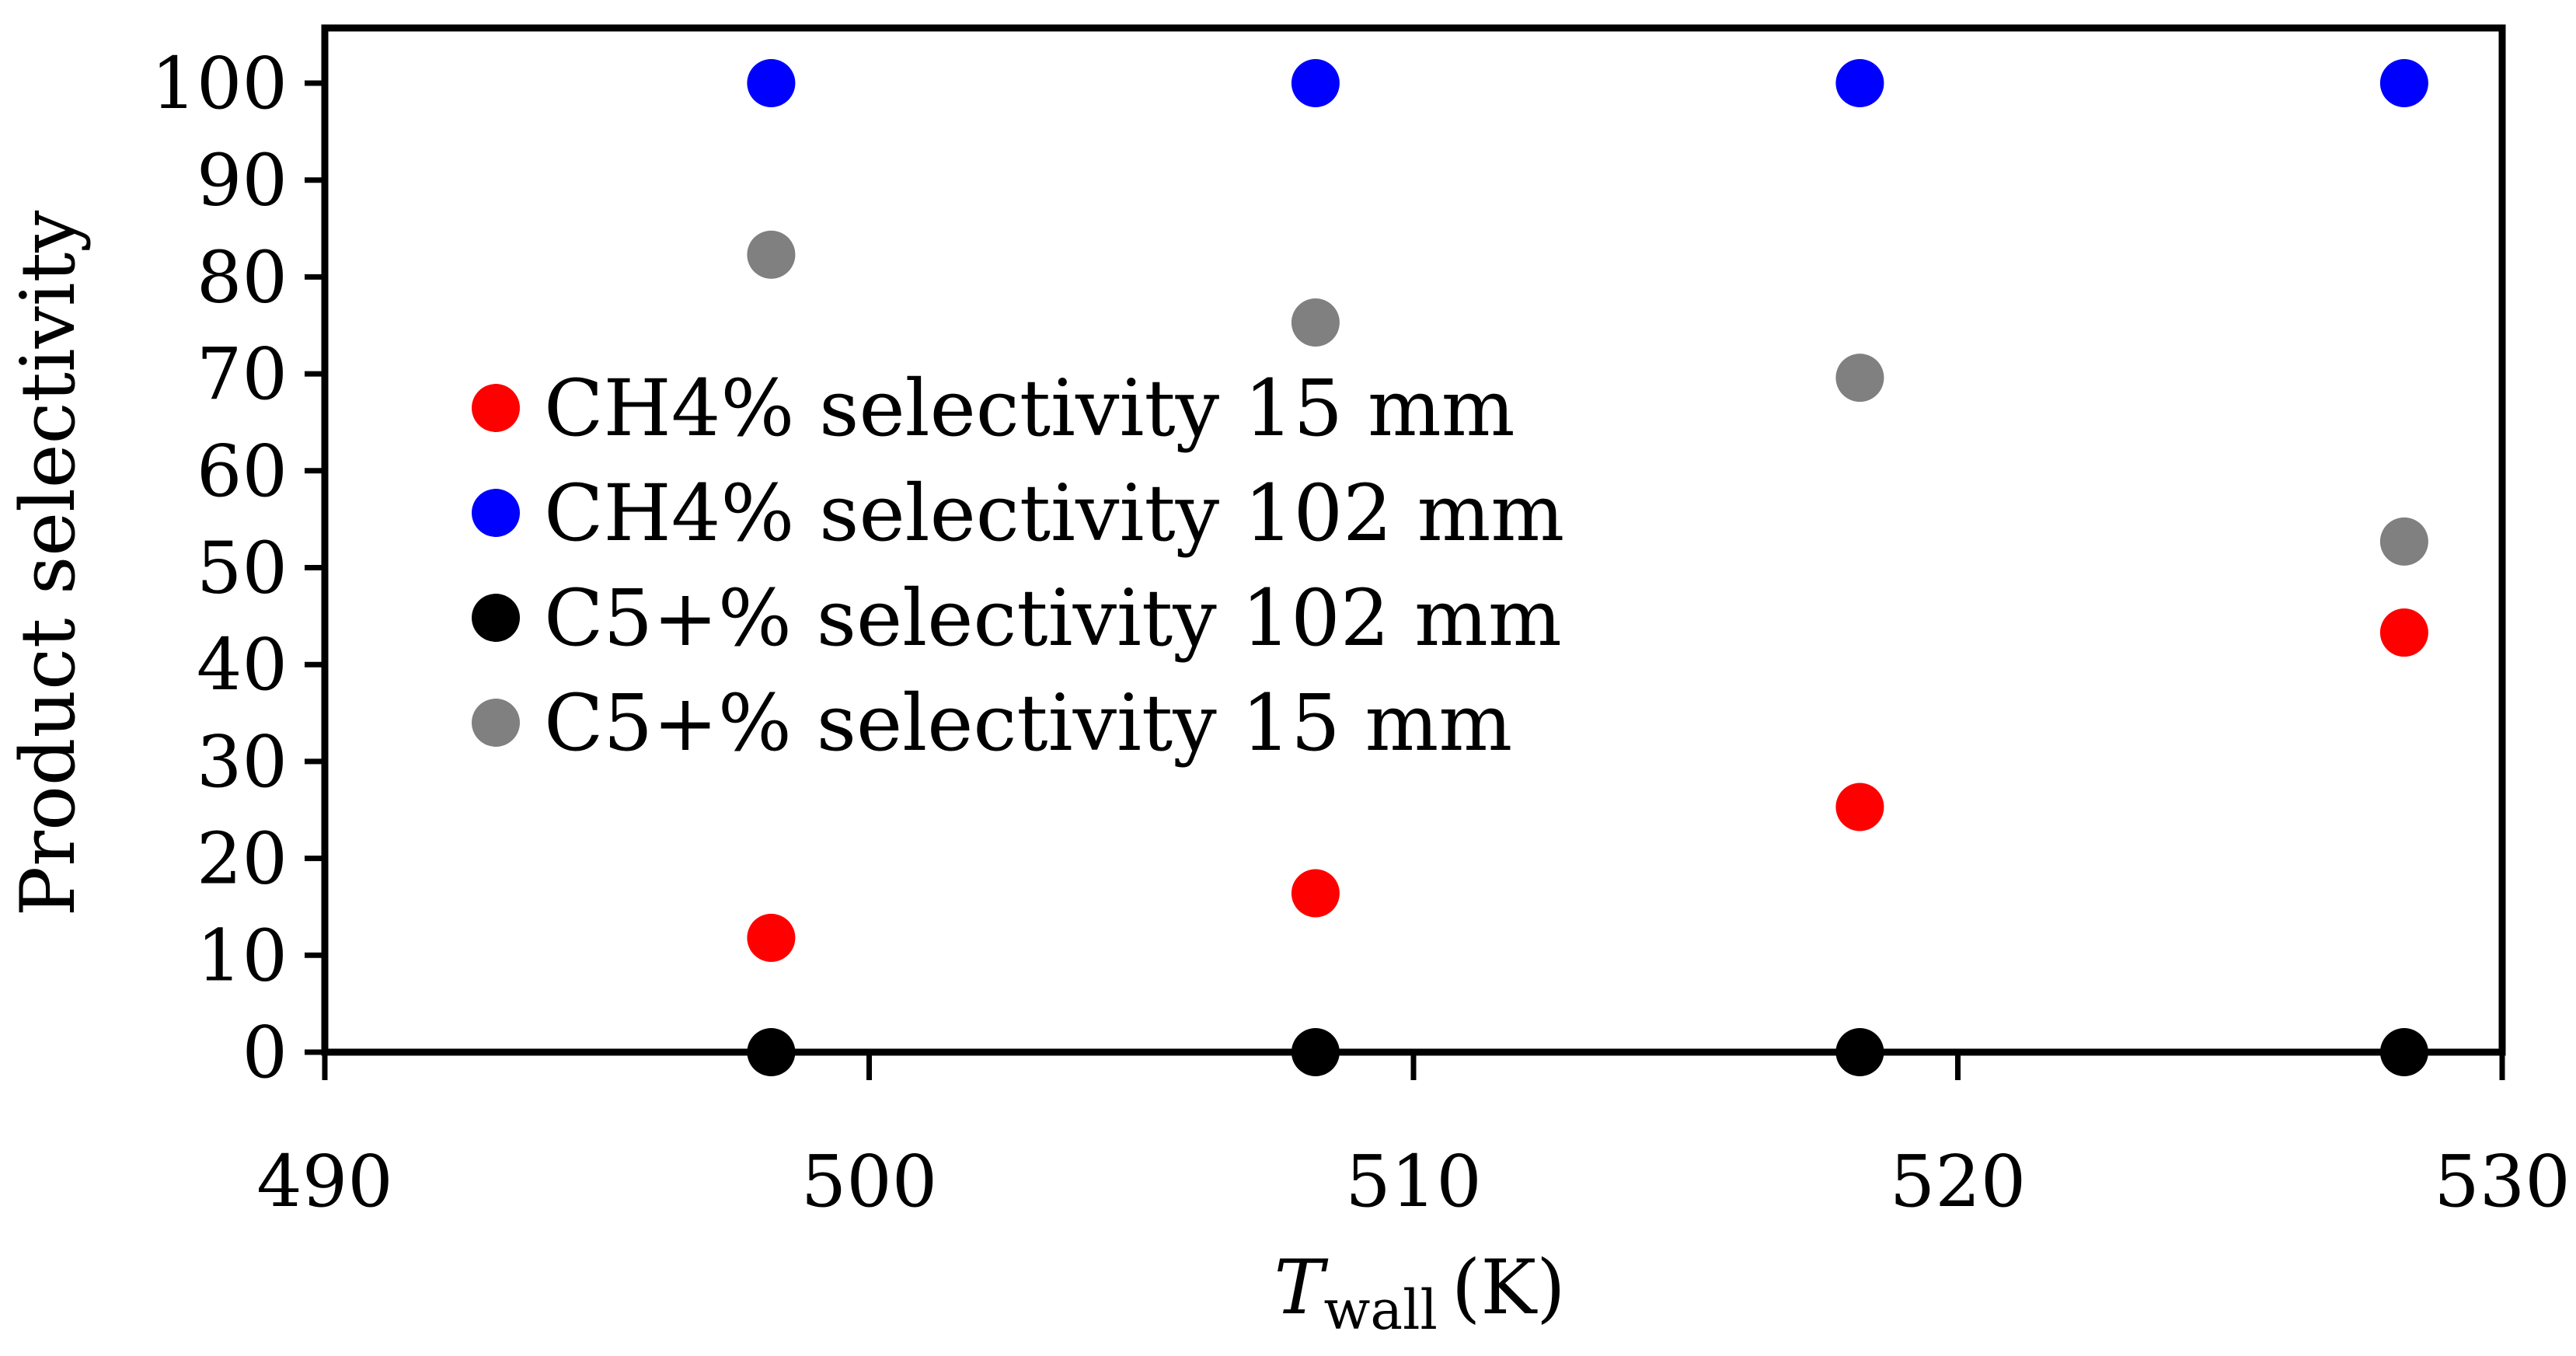 The width and height of the screenshot is (2576, 1356). What do you see at coordinates (1413, 1181) in the screenshot?
I see `x-tick-label: 510` at bounding box center [1413, 1181].